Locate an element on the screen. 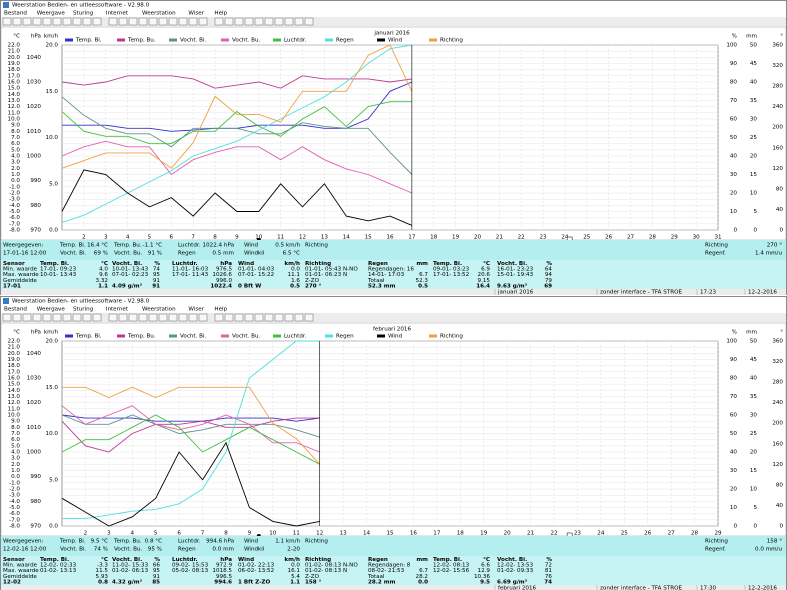 The image size is (787, 590). axis-unit: hPa is located at coordinates (36, 37).